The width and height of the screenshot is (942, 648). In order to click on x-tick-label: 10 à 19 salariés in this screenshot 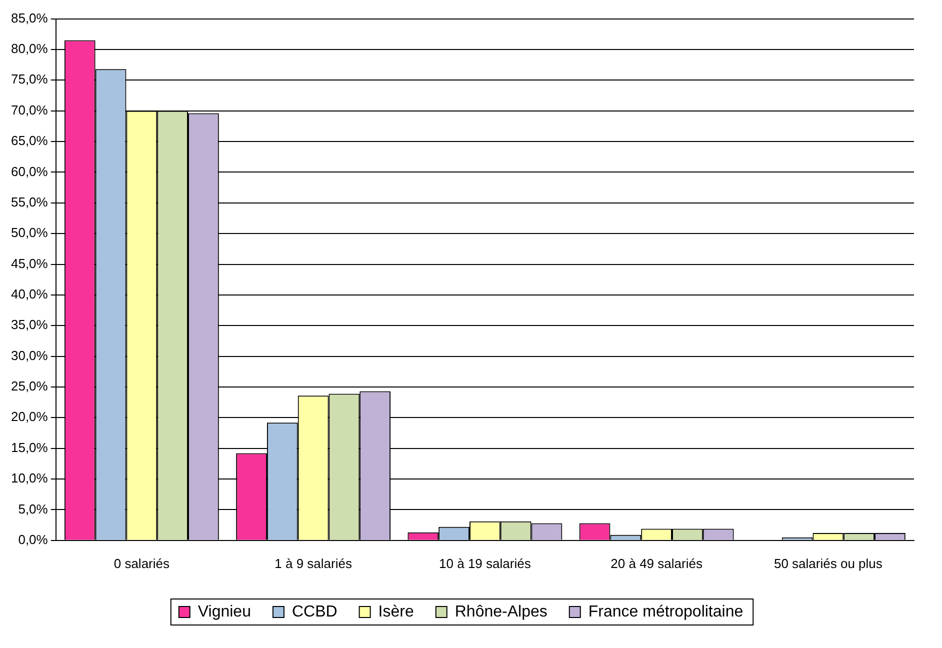, I will do `click(485, 563)`.